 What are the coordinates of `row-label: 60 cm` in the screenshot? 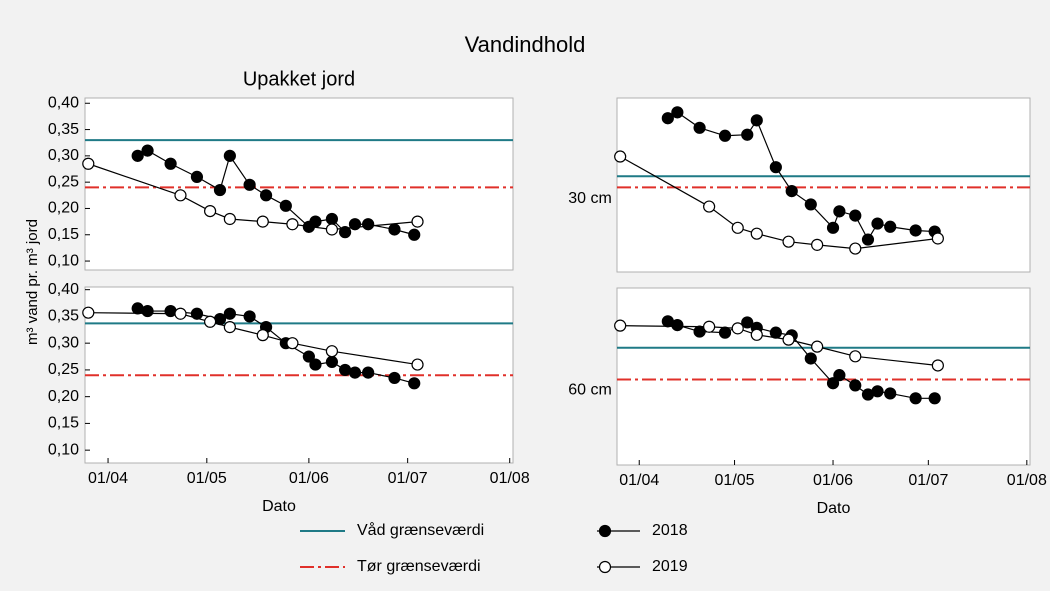 It's located at (590, 390).